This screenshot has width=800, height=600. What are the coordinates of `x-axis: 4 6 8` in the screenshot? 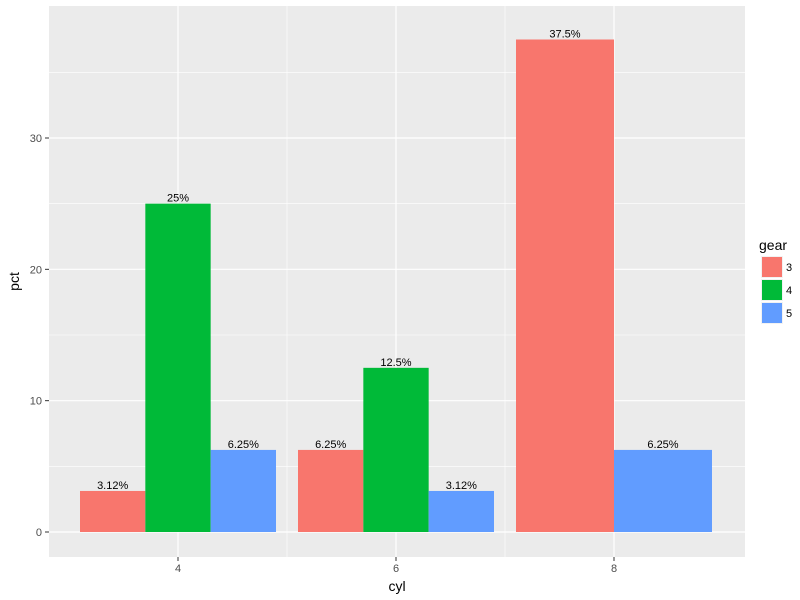 It's located at (396, 566).